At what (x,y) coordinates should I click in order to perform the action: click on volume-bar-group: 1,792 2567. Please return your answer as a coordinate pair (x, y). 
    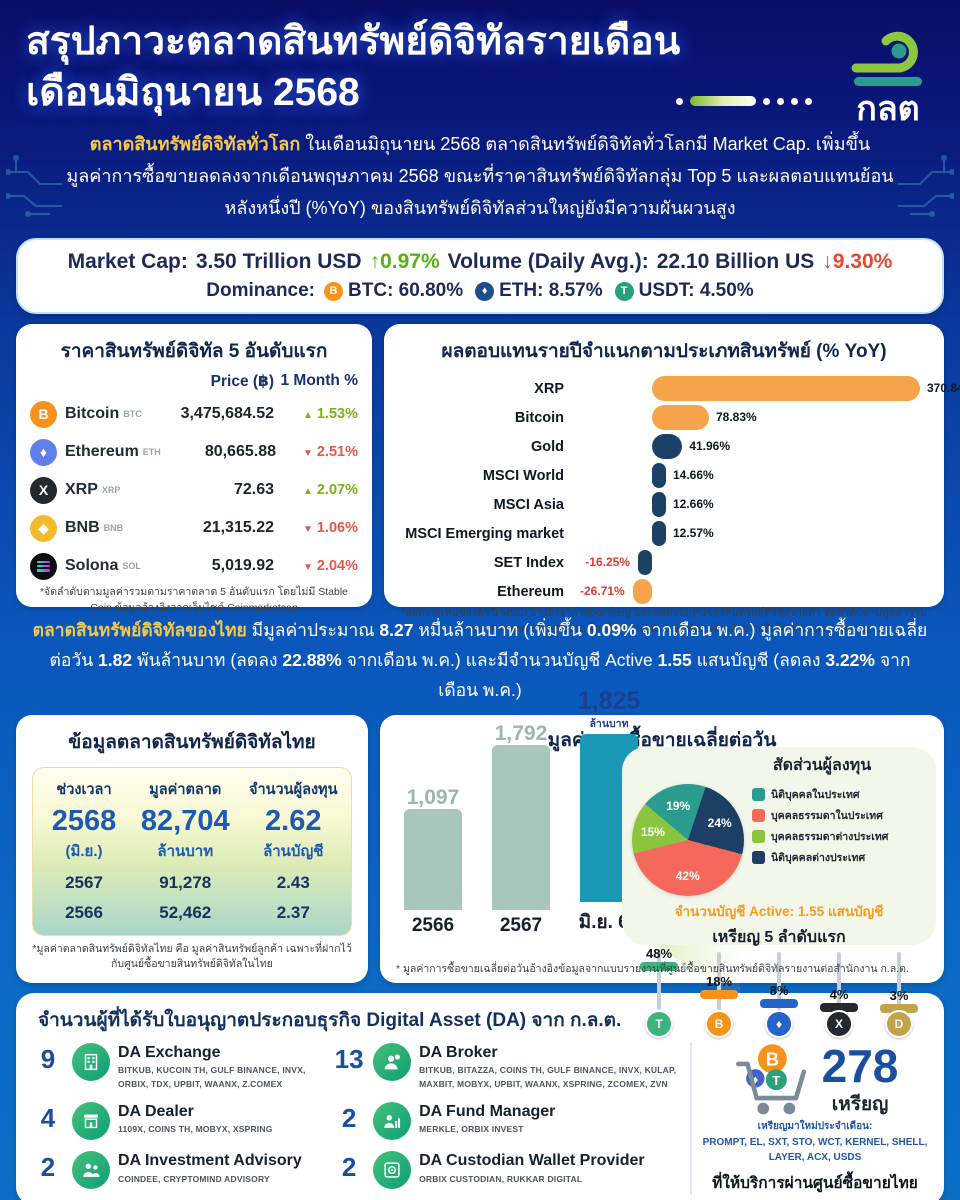
    Looking at the image, I should click on (521, 829).